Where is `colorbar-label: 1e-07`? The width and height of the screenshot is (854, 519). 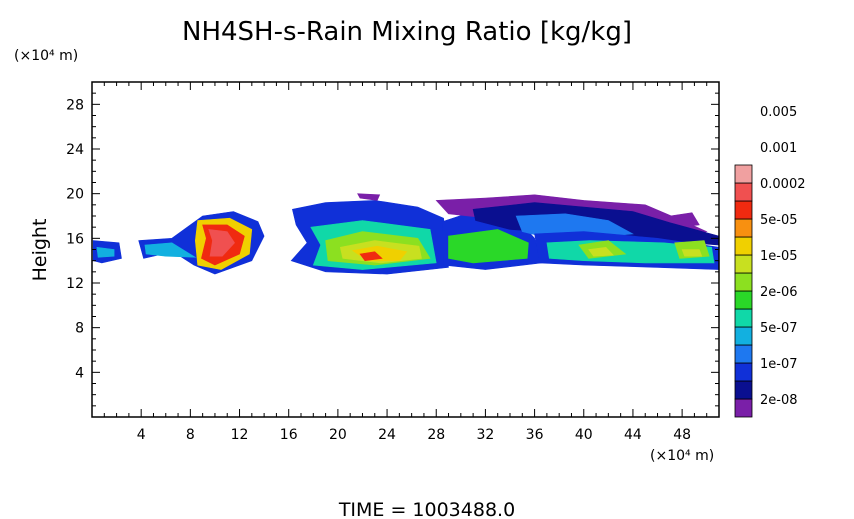 colorbar-label: 1e-07 is located at coordinates (779, 364).